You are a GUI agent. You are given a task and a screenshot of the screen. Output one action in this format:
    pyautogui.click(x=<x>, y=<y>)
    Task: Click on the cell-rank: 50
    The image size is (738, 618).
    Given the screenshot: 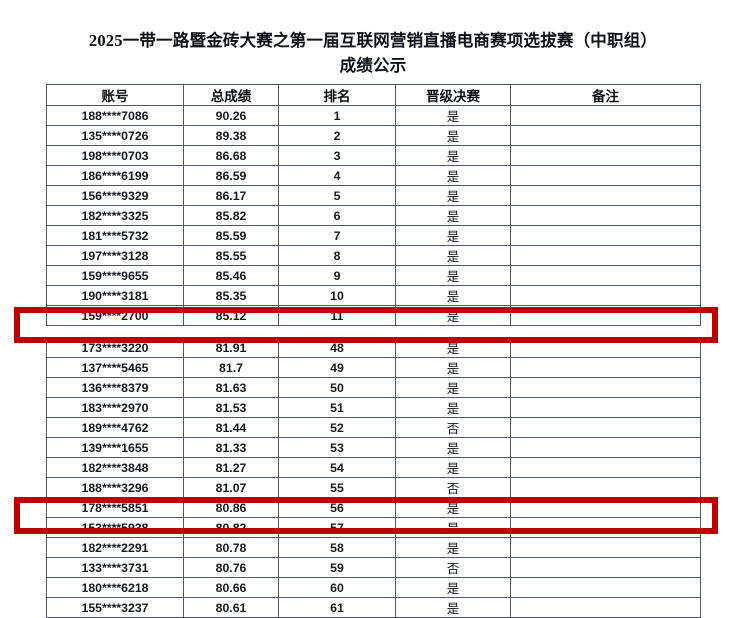 What is the action you would take?
    pyautogui.click(x=337, y=387)
    